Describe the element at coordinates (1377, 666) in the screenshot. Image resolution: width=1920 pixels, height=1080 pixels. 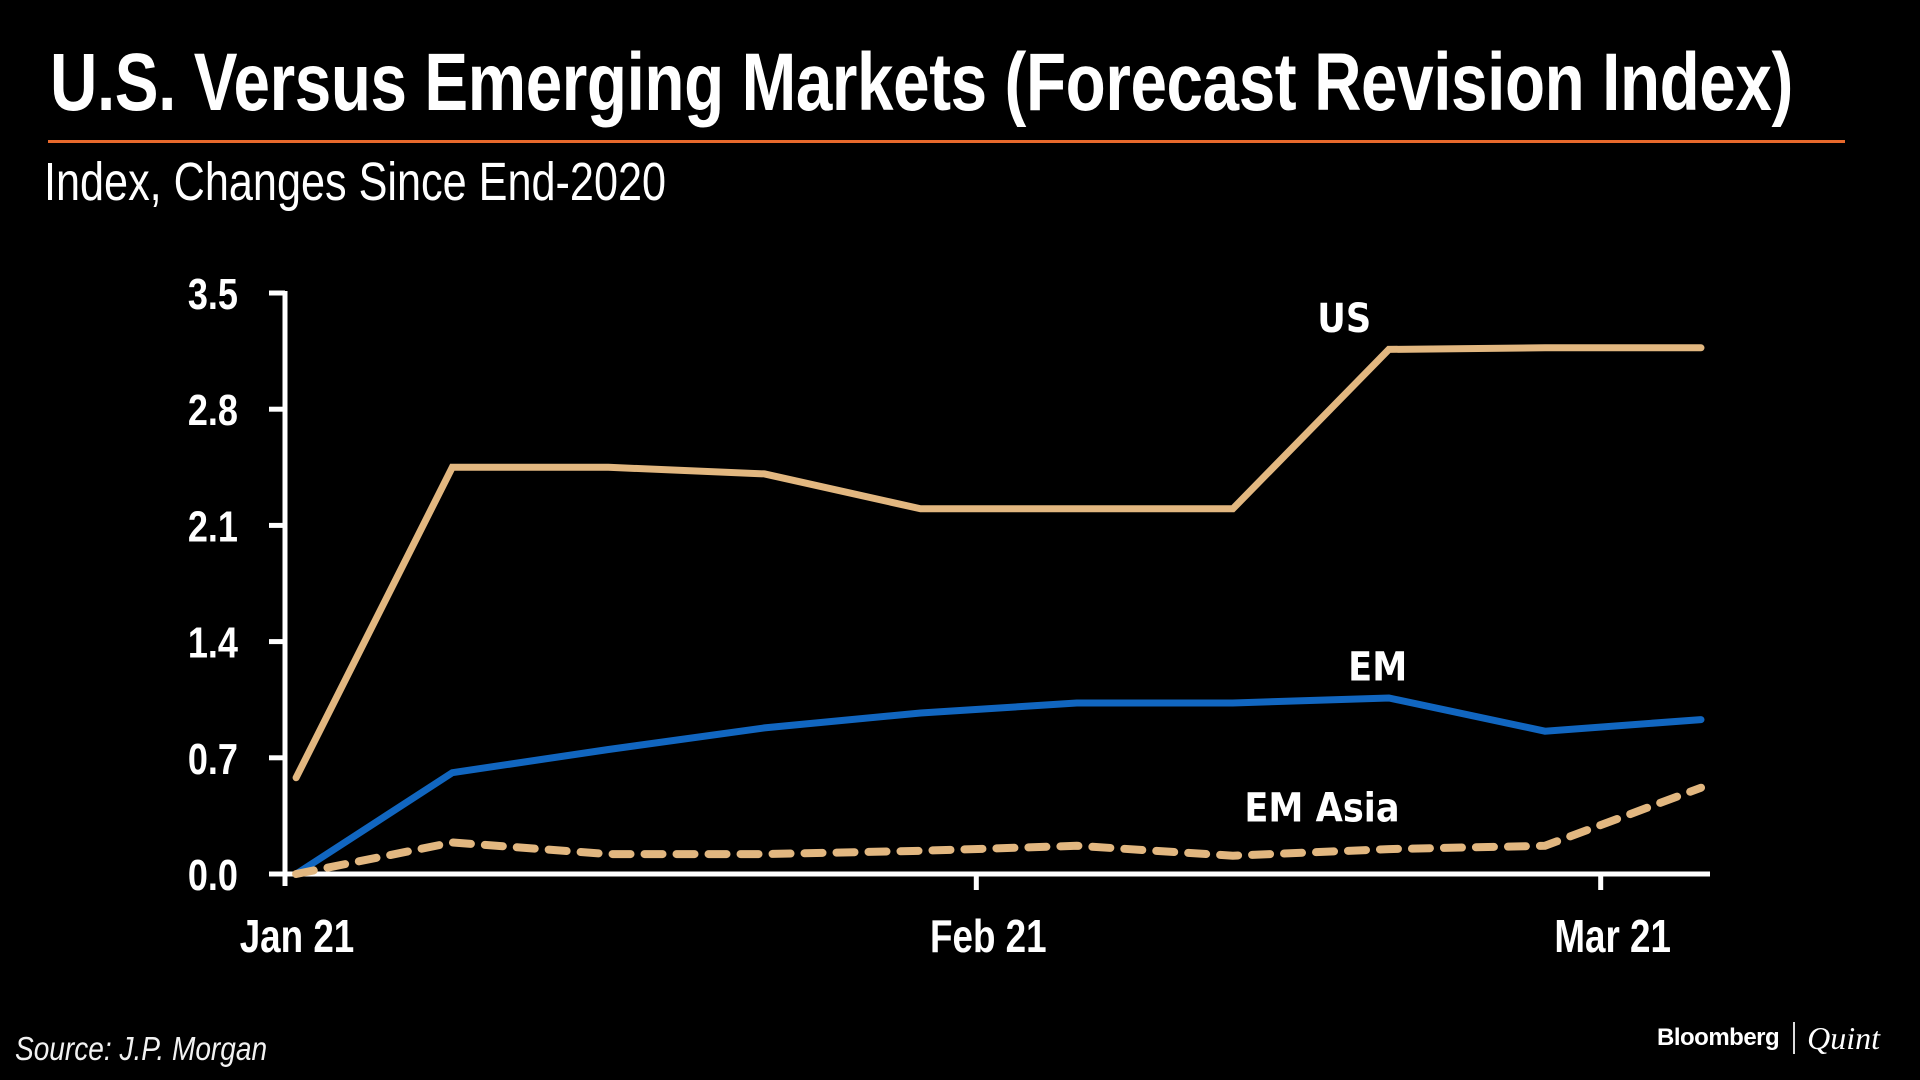
I see `series-label-em: EM` at that location.